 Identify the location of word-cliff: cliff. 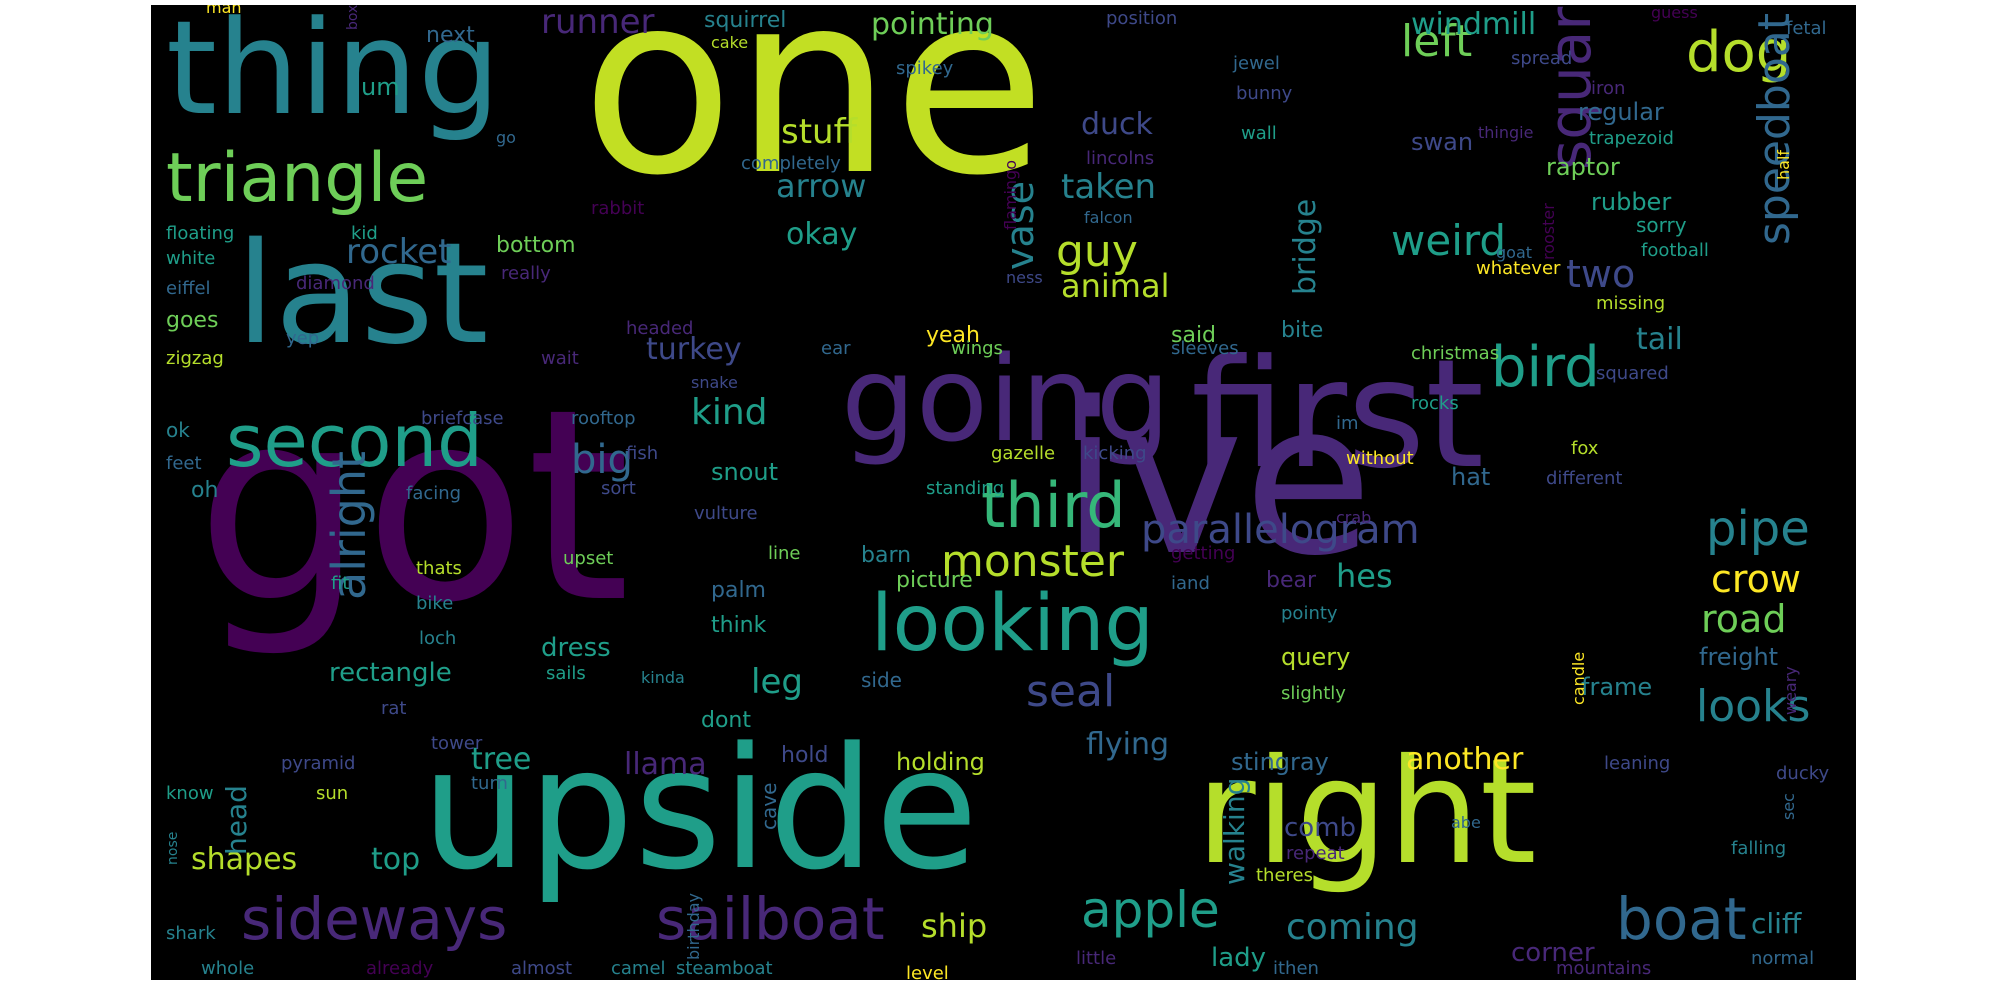
(1776, 923).